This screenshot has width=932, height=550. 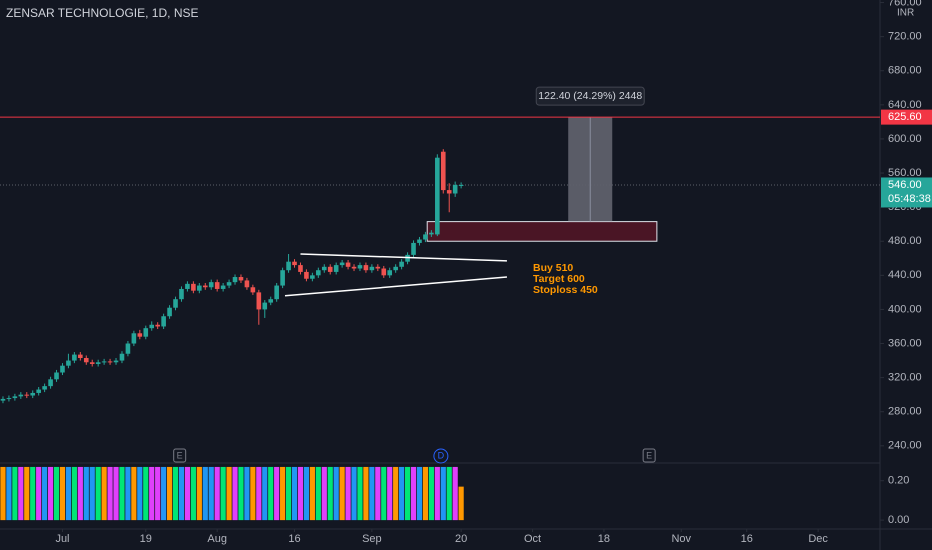 What do you see at coordinates (649, 455) in the screenshot?
I see `event-marker` at bounding box center [649, 455].